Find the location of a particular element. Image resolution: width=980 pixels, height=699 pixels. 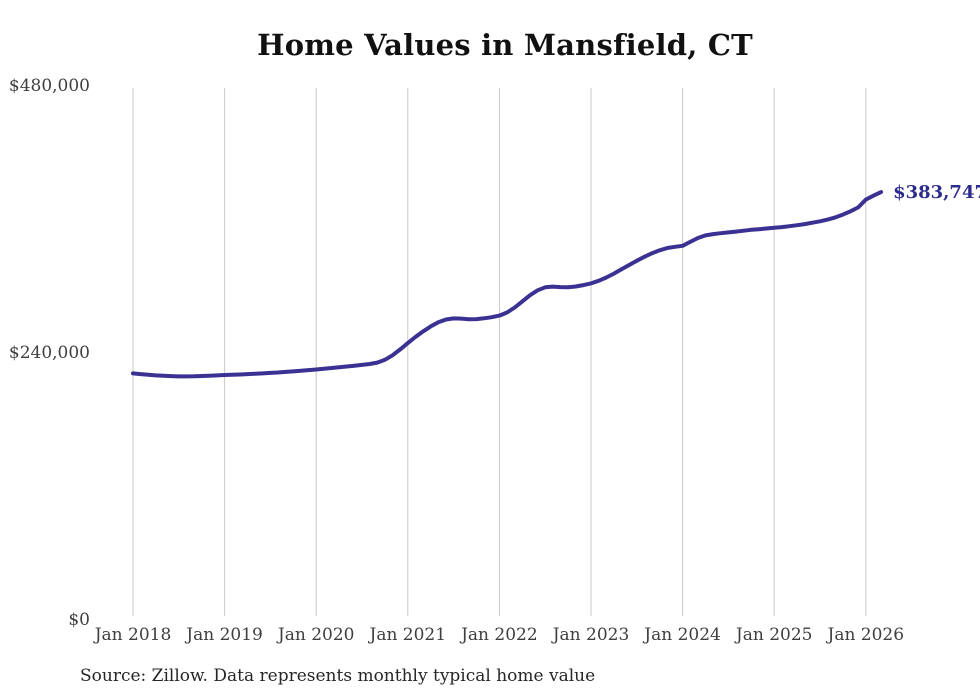

y-axis-labels-group: $0 $240,000 $480,000 is located at coordinates (49, 353).